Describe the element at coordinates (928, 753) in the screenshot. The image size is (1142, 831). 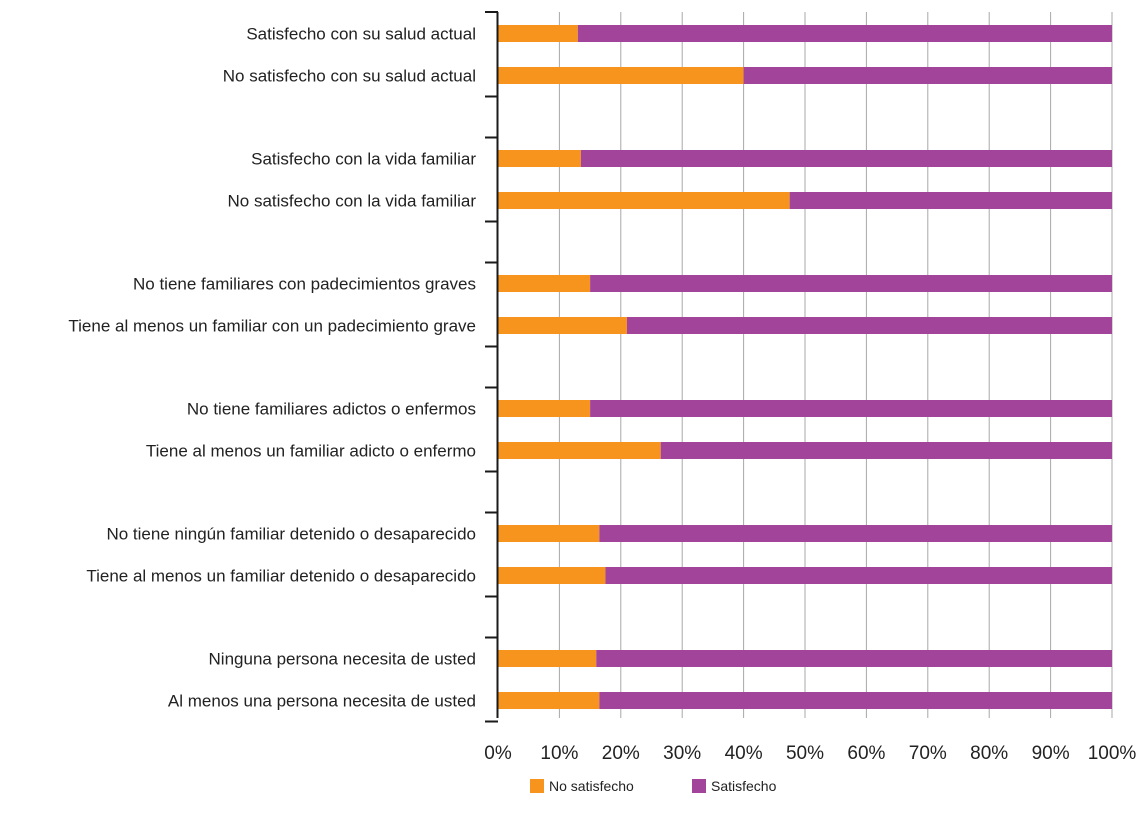
I see `x-tick-label: 70%` at that location.